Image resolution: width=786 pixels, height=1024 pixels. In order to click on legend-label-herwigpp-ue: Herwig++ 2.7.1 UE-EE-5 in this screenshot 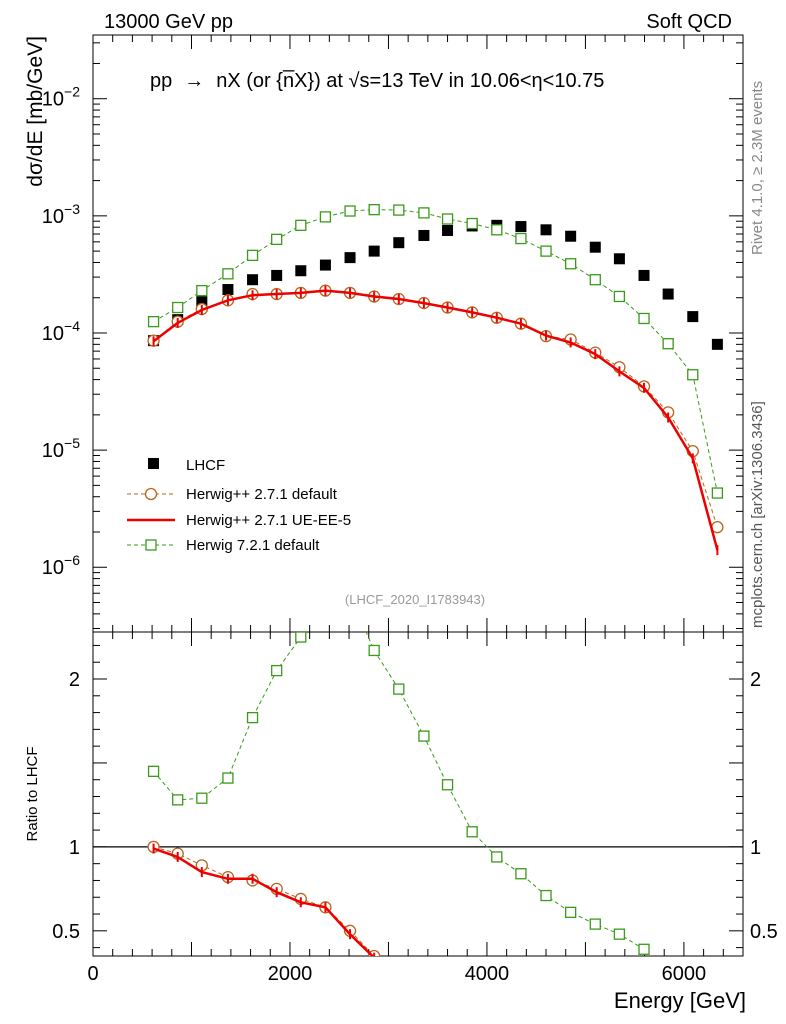, I will do `click(268, 520)`.